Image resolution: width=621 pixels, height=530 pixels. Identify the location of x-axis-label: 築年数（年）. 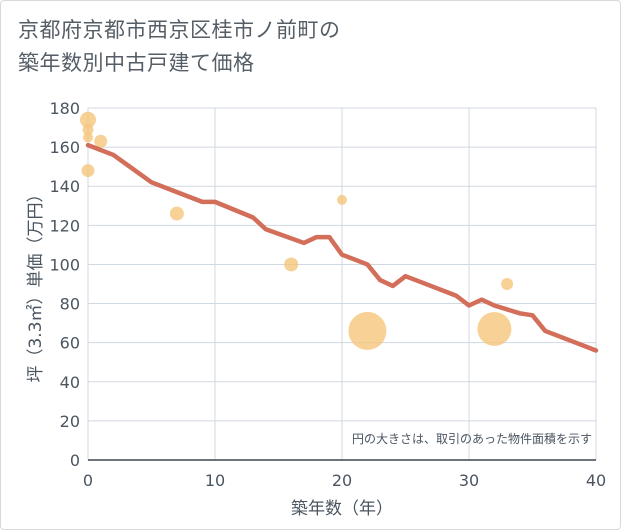
(342, 509).